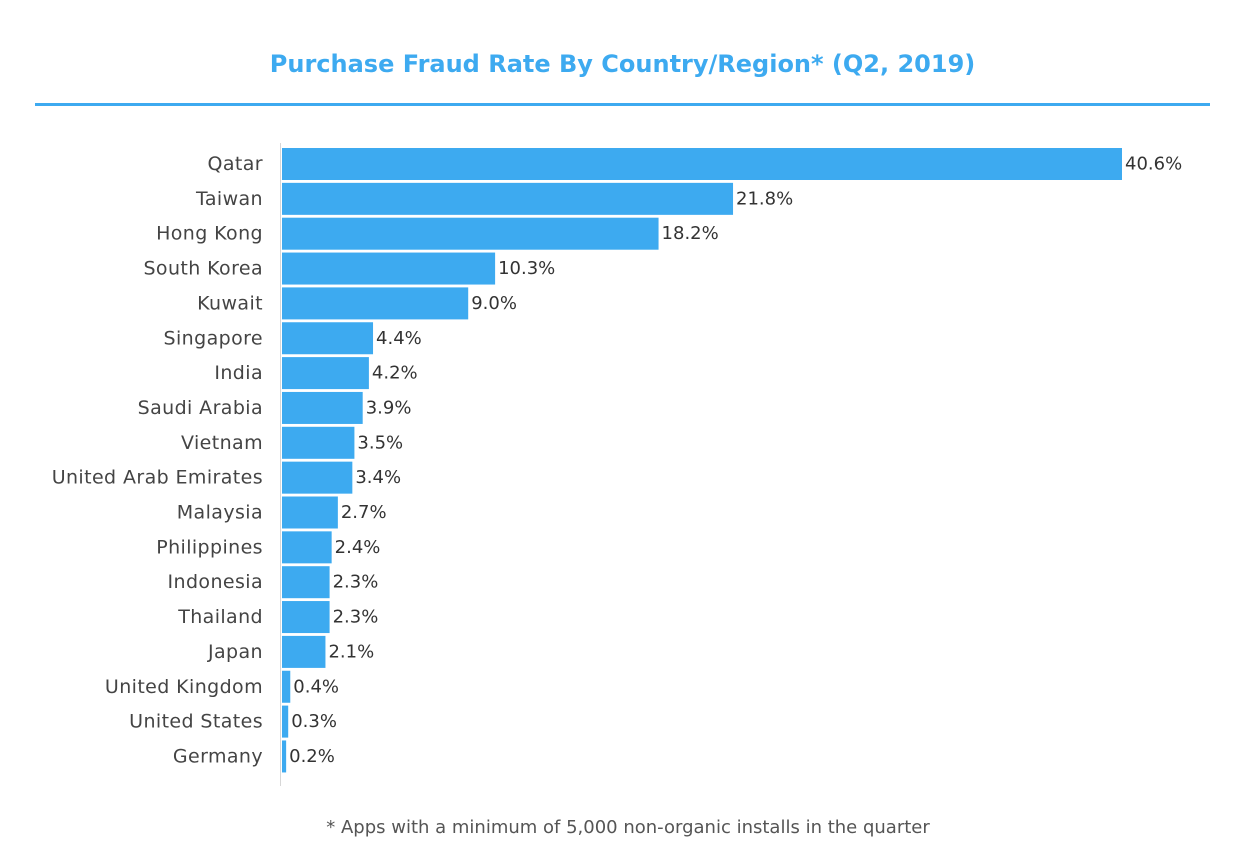  Describe the element at coordinates (304, 651) in the screenshot. I see `bar-japan` at that location.